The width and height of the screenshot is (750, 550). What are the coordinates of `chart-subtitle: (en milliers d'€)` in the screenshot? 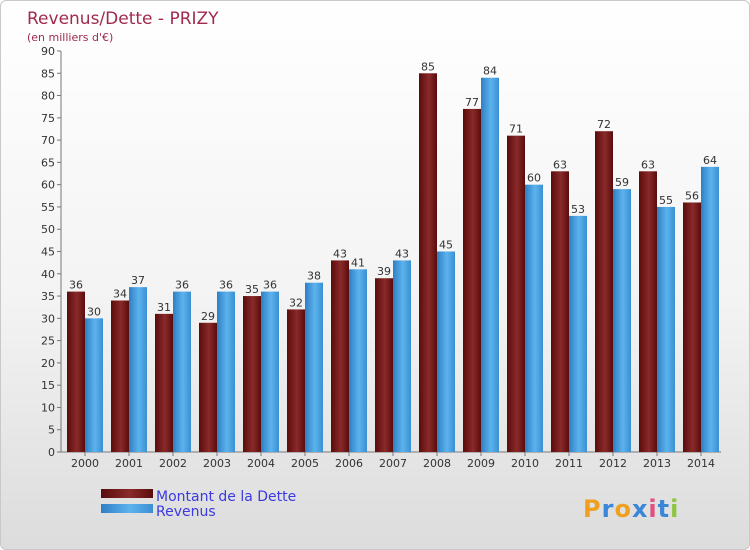 It's located at (70, 37).